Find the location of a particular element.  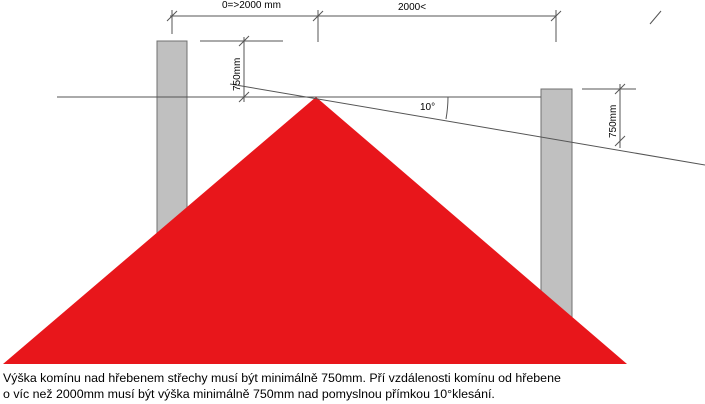

angle-label: 10° is located at coordinates (427, 107).